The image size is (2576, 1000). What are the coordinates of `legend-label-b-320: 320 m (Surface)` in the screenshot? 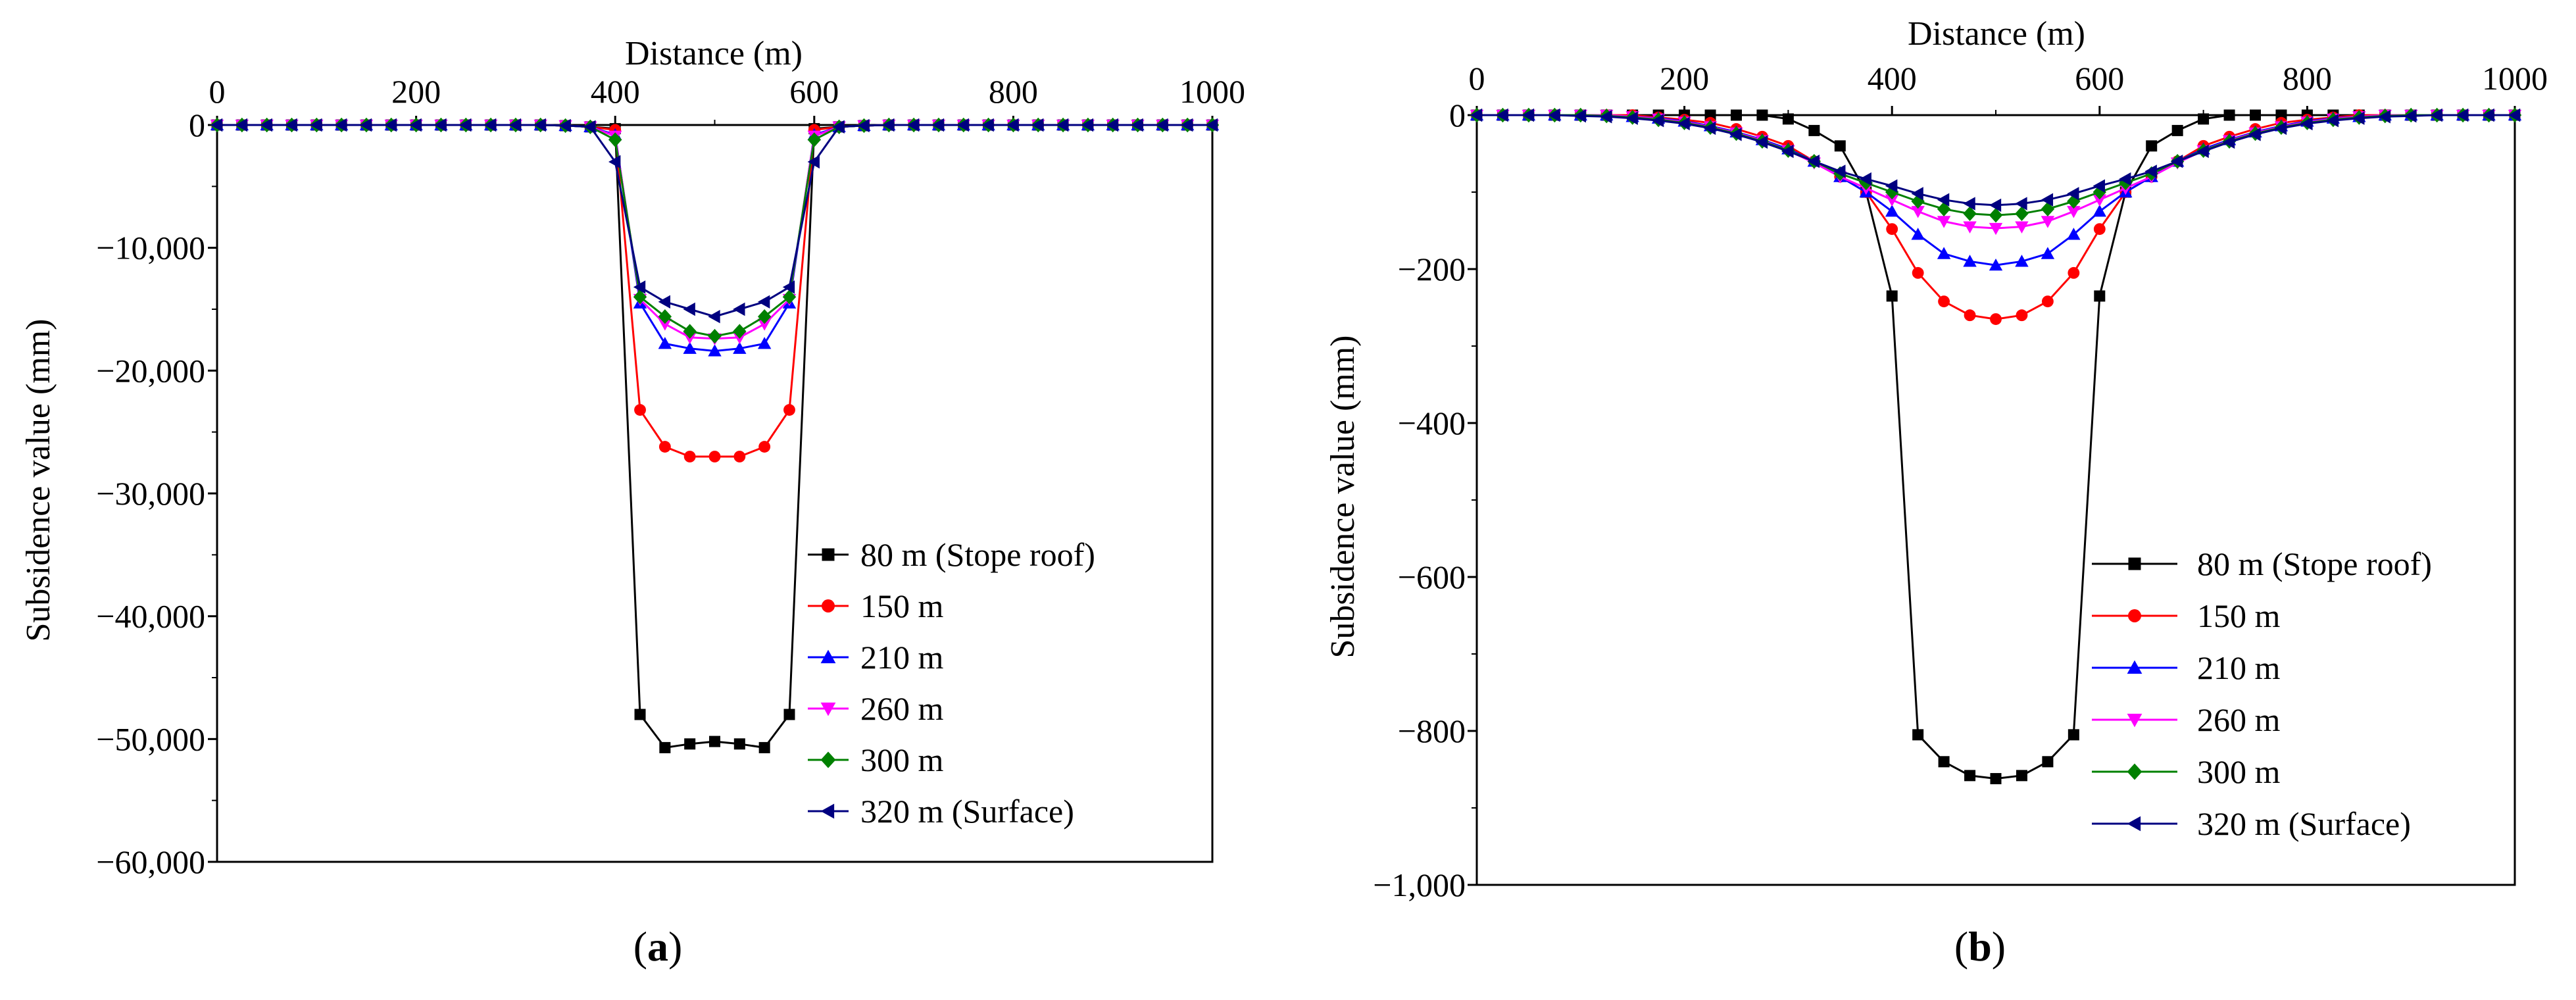 It's located at (2304, 824).